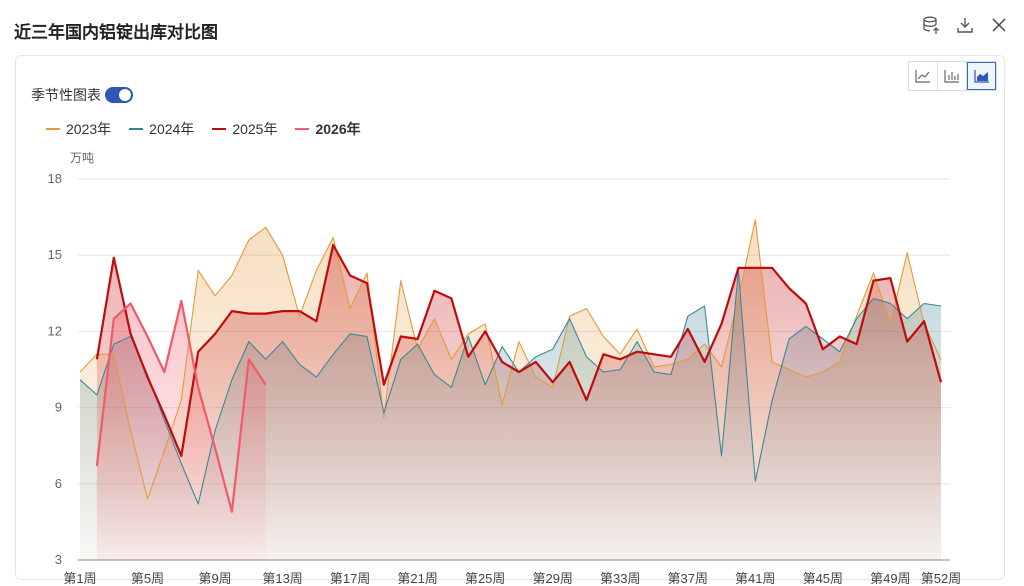 This screenshot has width=1024, height=586. I want to click on line-chart-button, so click(923, 76).